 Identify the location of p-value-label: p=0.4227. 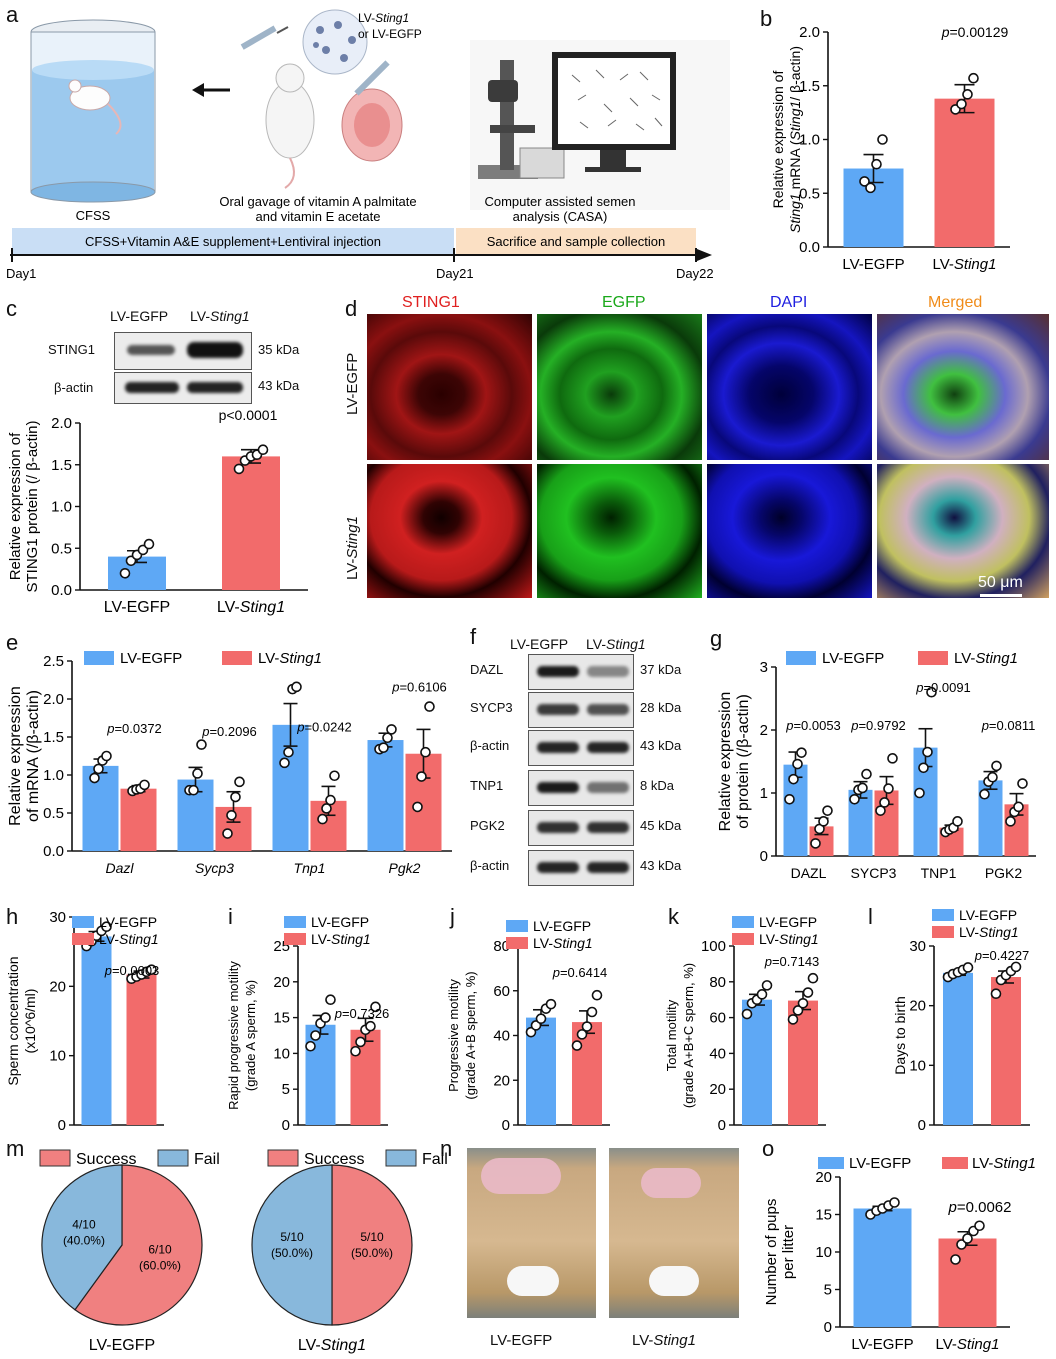
(1002, 955).